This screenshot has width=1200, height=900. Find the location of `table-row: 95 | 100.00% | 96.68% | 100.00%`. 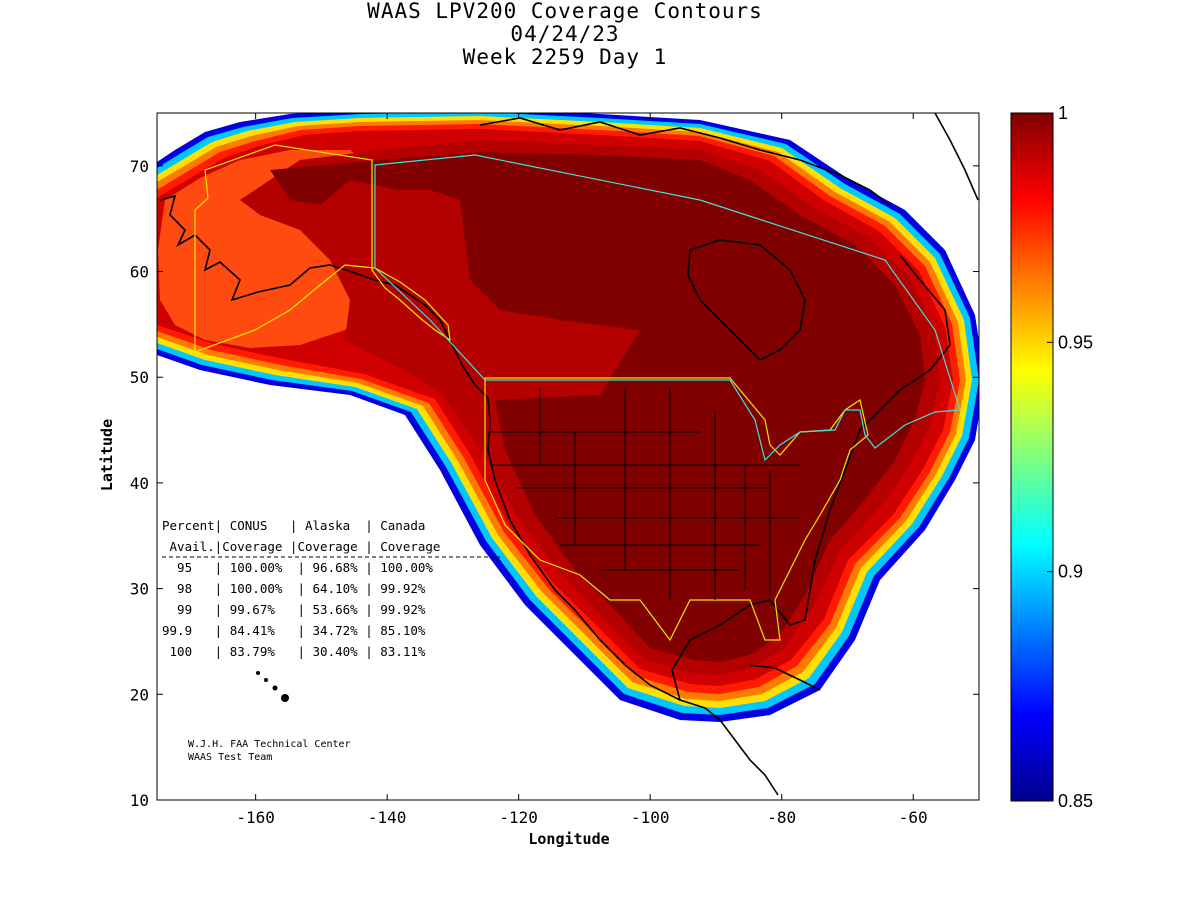

table-row: 95 | 100.00% | 96.68% | 100.00% is located at coordinates (297, 567).